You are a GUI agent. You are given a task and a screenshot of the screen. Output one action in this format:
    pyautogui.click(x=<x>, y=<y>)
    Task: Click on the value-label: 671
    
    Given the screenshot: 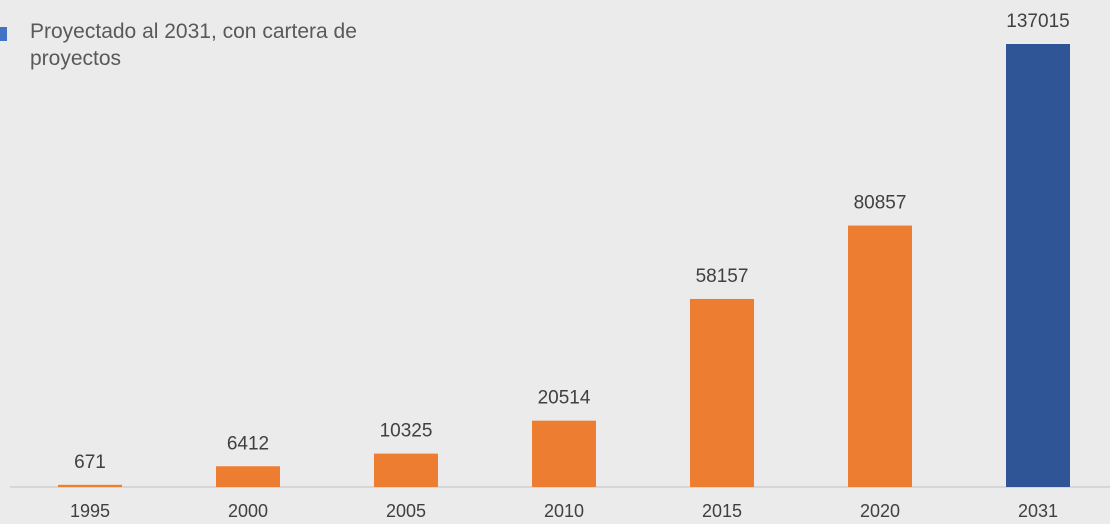 What is the action you would take?
    pyautogui.click(x=90, y=462)
    